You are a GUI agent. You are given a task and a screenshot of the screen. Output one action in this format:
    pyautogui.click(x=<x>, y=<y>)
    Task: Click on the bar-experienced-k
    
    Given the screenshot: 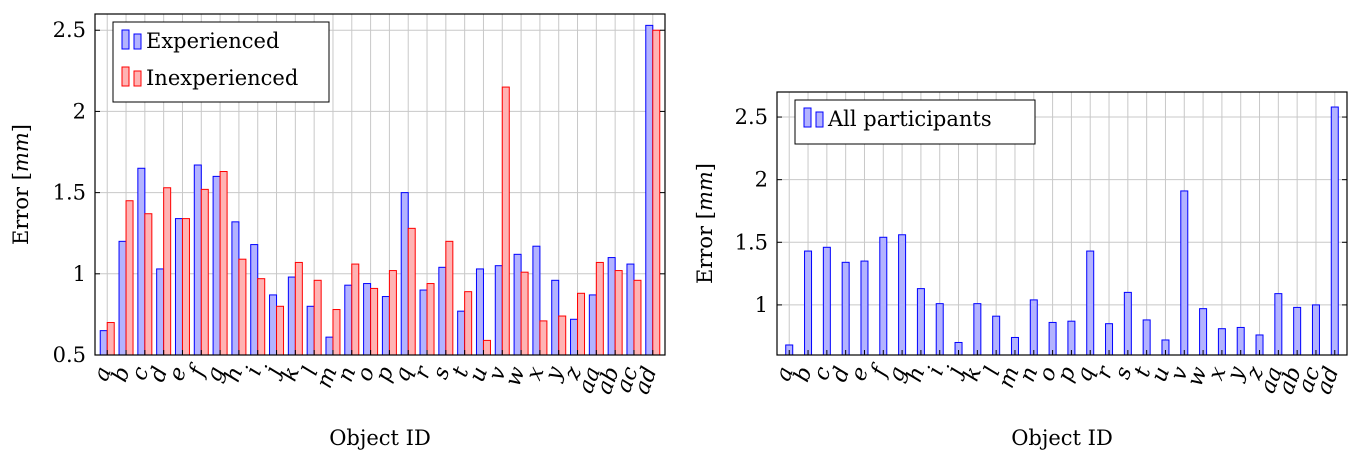 What is the action you would take?
    pyautogui.click(x=291, y=316)
    